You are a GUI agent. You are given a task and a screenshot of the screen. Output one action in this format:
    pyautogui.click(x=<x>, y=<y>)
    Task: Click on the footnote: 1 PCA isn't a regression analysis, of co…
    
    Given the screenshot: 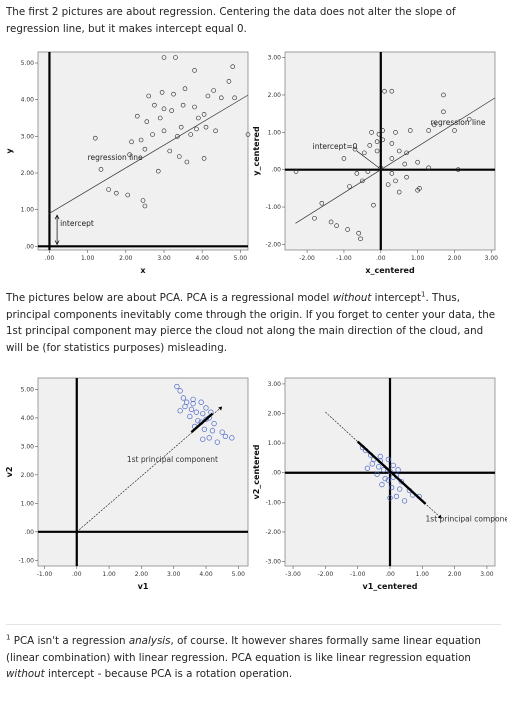 What is the action you would take?
    pyautogui.click(x=243, y=656)
    